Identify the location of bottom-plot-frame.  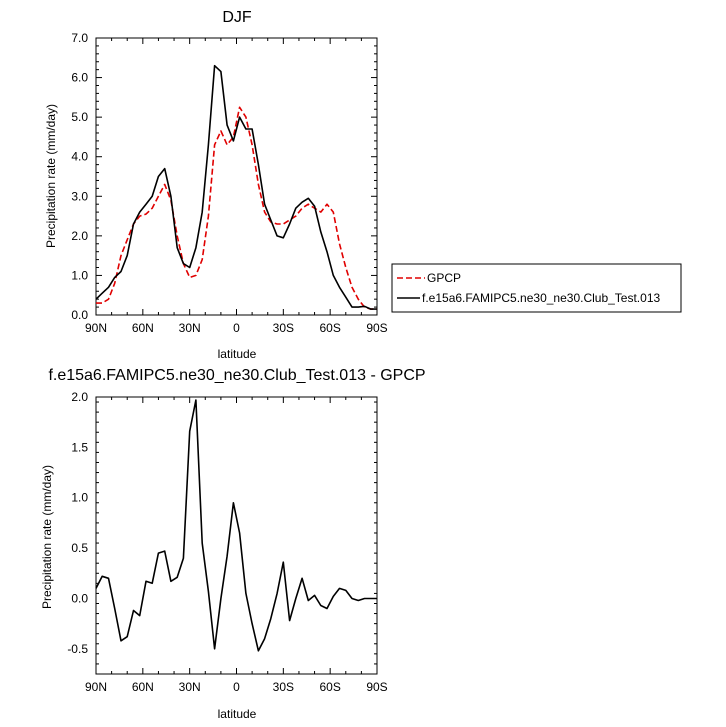
(236, 535).